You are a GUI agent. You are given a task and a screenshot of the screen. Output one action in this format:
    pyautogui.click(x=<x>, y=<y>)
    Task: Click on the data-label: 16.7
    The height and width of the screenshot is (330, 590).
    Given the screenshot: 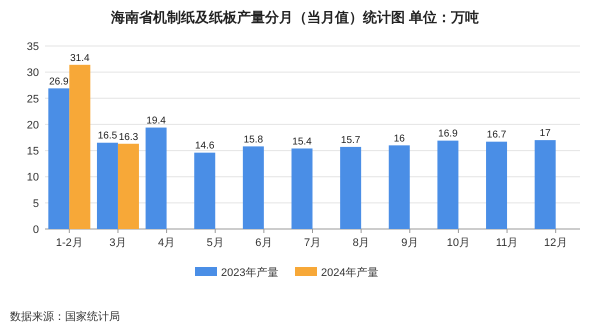 What is the action you would take?
    pyautogui.click(x=496, y=135)
    